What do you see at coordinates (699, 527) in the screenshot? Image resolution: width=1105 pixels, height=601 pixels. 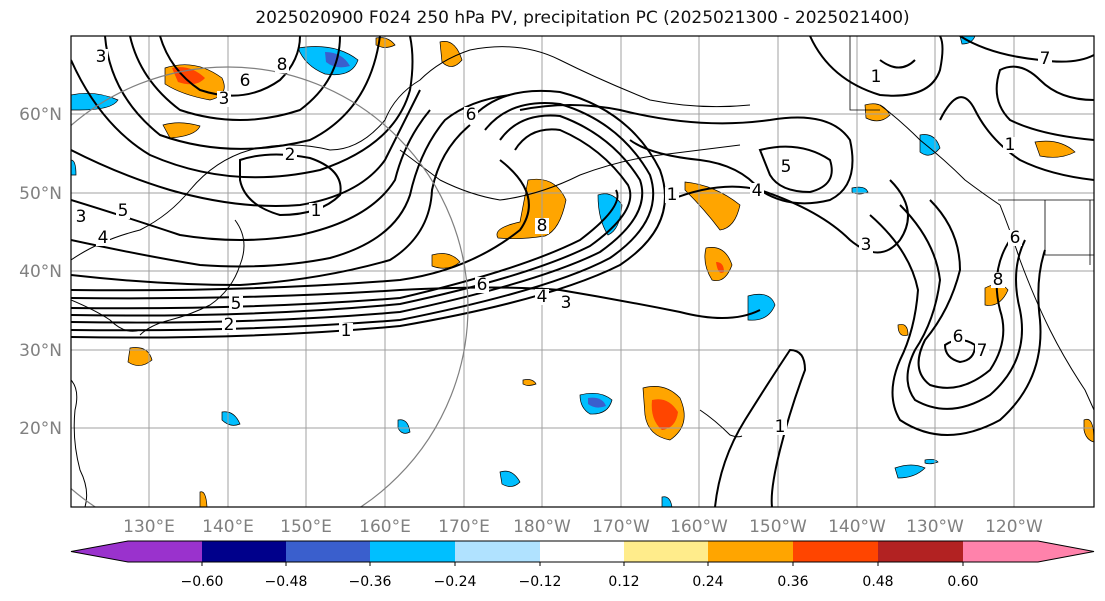 I see `lon-tick-label: 160°W` at bounding box center [699, 527].